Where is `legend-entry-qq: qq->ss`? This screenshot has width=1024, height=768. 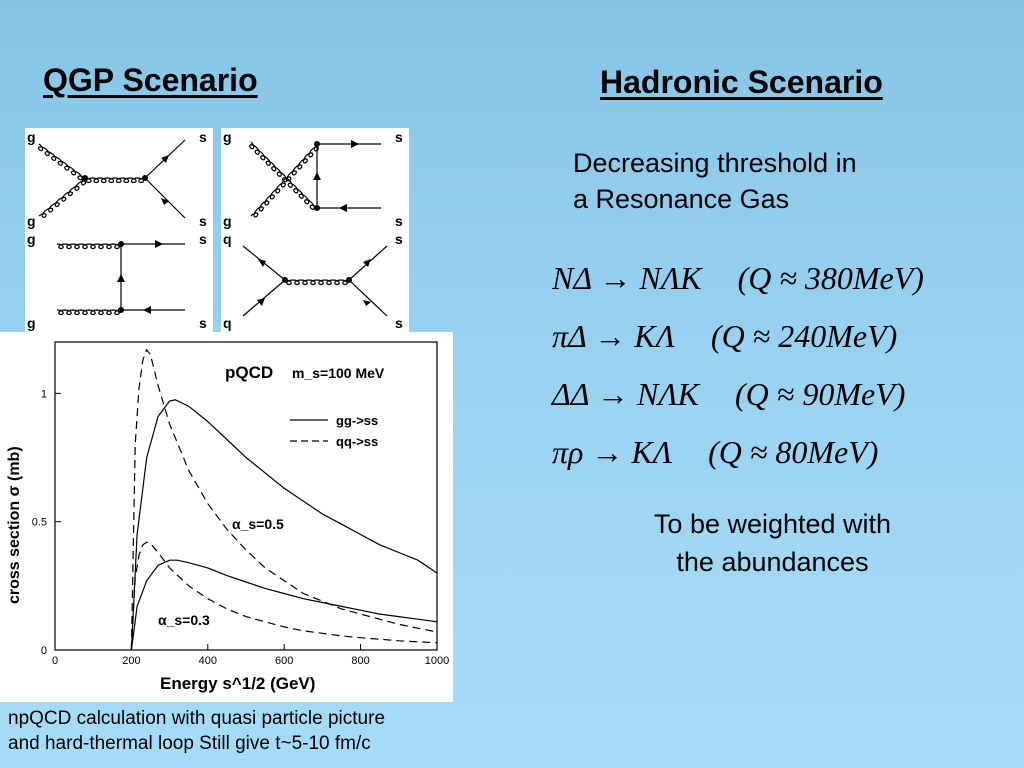 legend-entry-qq: qq->ss is located at coordinates (357, 441).